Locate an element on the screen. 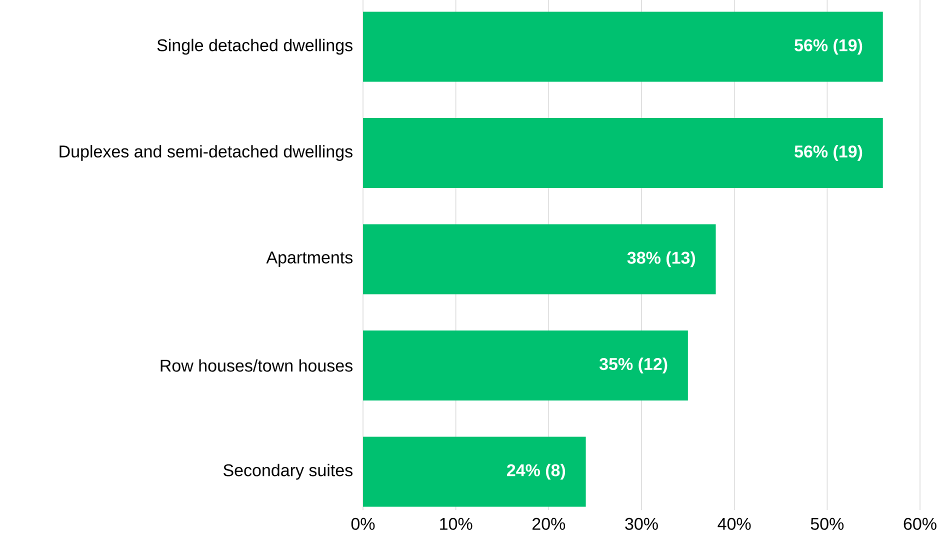 Image resolution: width=941 pixels, height=533 pixels. data-label: 38% (13) is located at coordinates (661, 259).